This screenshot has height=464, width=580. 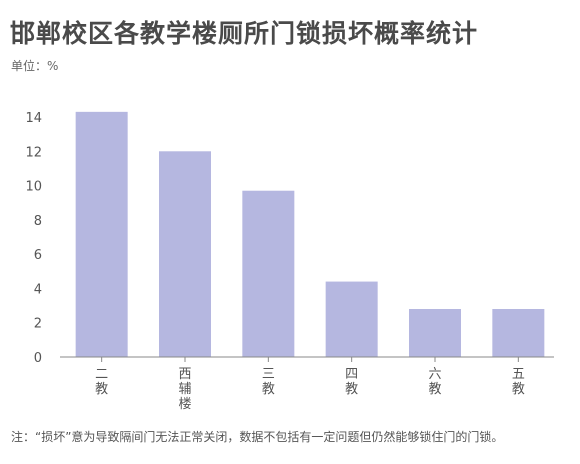 What do you see at coordinates (35, 66) in the screenshot?
I see `unit-label: 单位：%` at bounding box center [35, 66].